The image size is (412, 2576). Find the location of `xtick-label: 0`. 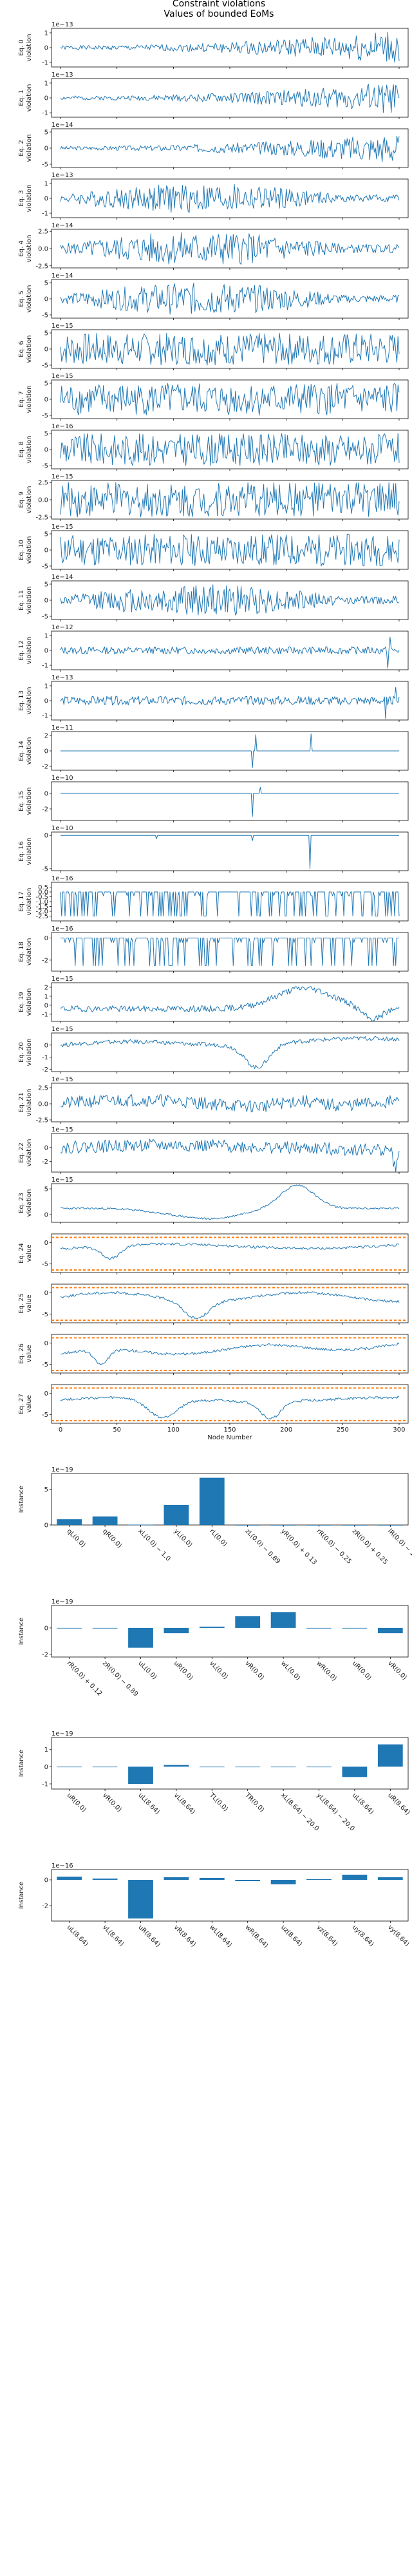

xtick-label: 0 is located at coordinates (60, 1430).